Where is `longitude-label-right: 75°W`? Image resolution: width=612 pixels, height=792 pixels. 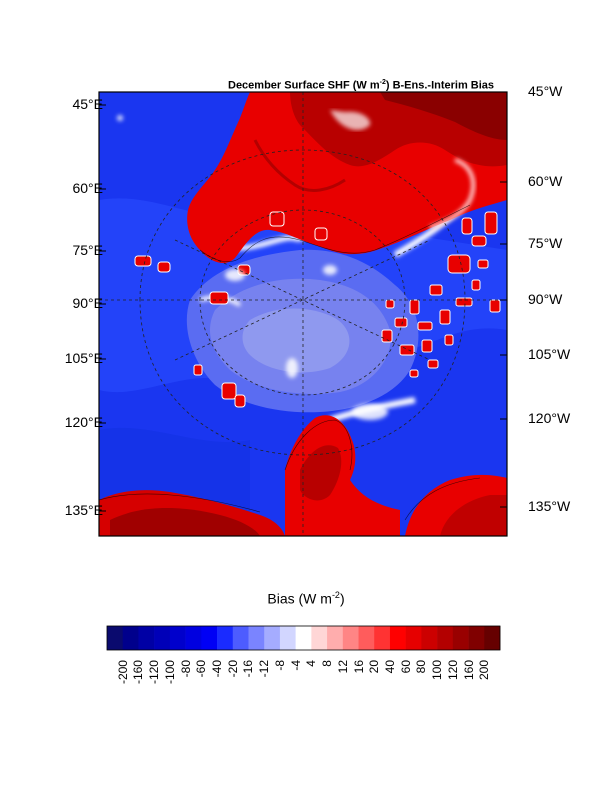 longitude-label-right: 75°W is located at coordinates (545, 243).